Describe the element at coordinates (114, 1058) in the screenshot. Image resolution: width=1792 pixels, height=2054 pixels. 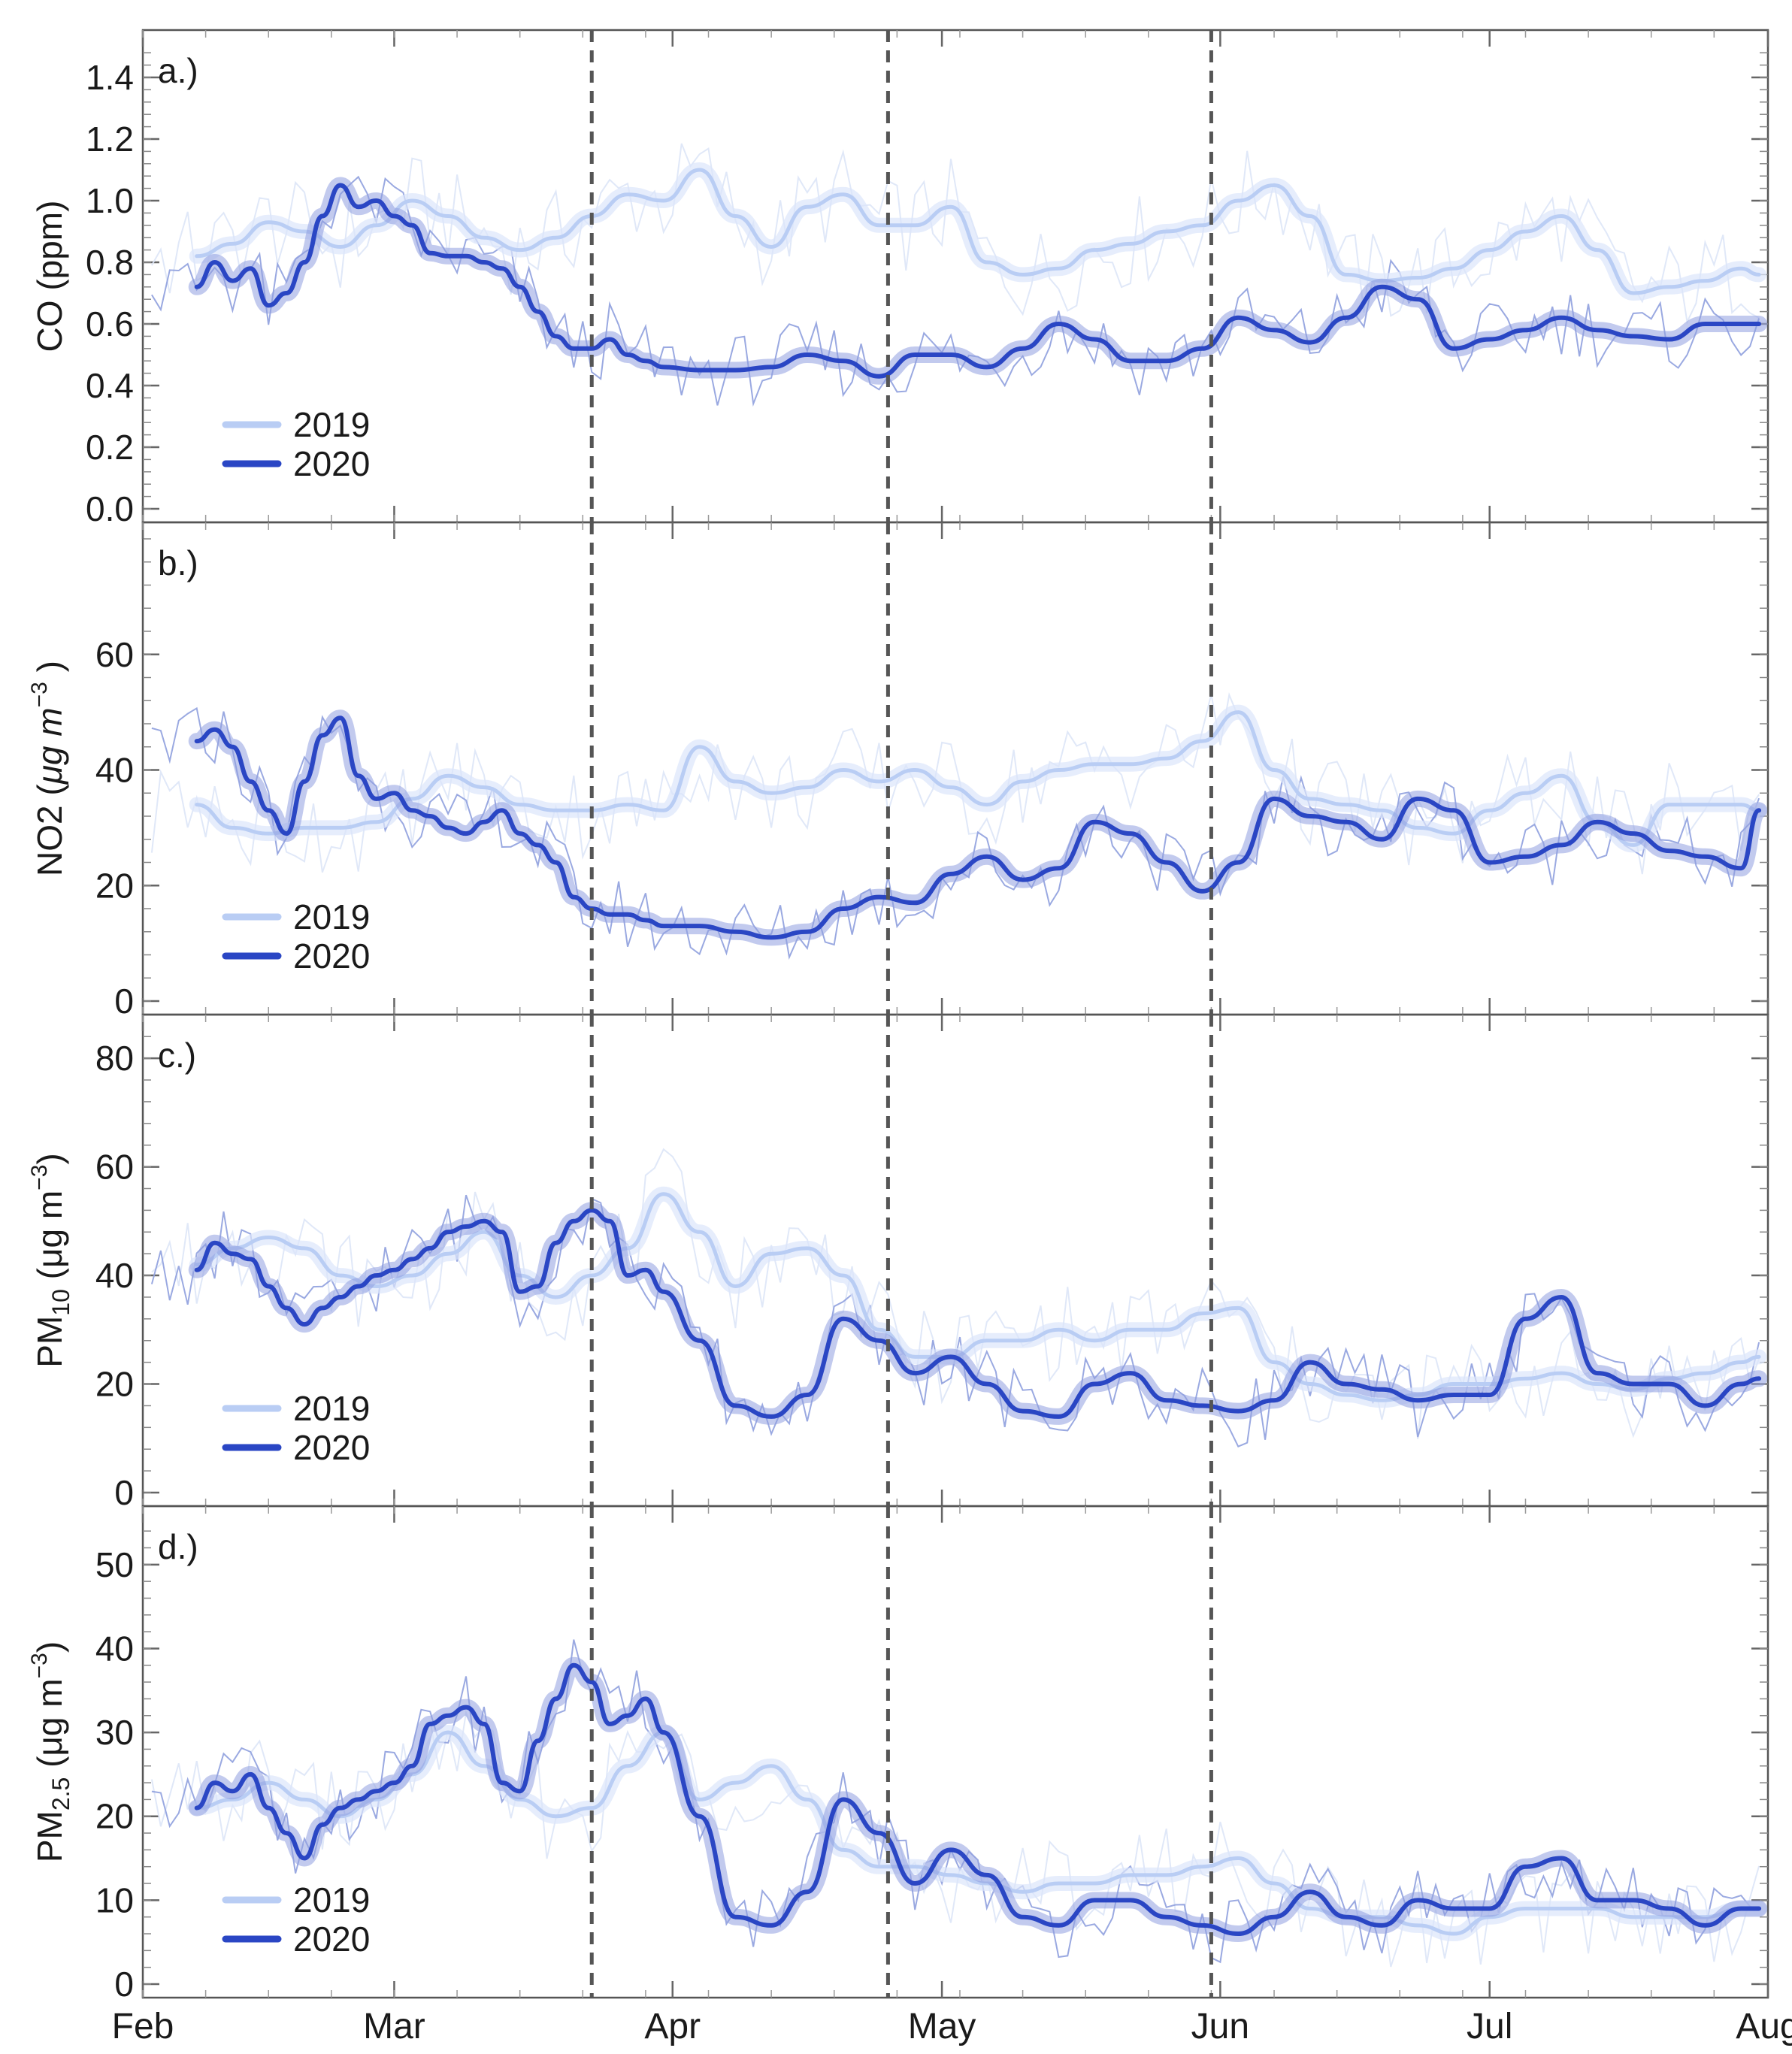
I see `y-tick-label: 80` at that location.